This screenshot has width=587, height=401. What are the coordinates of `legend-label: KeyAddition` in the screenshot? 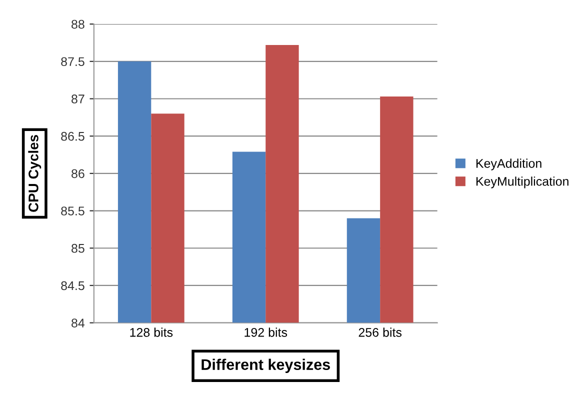 It's located at (509, 164).